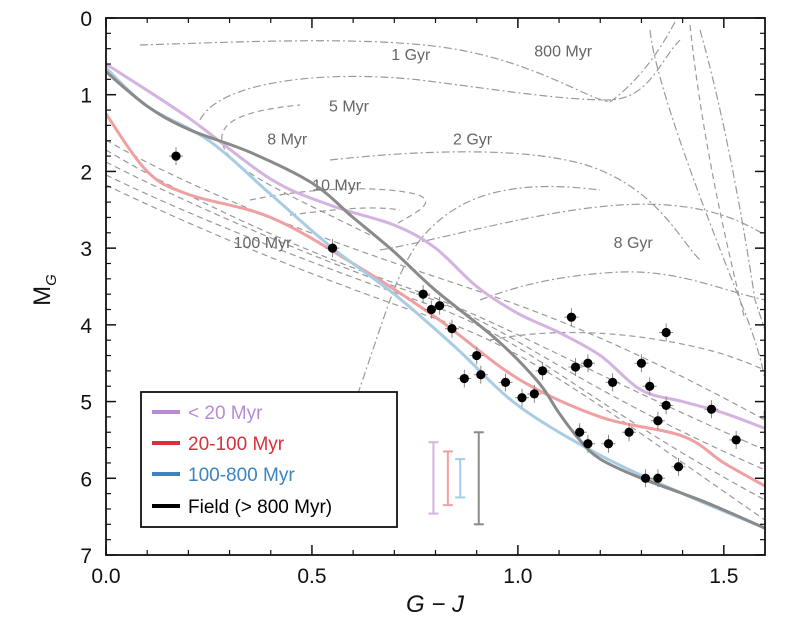 This screenshot has height=632, width=789. I want to click on y-tick-label-6: 6, so click(86, 479).